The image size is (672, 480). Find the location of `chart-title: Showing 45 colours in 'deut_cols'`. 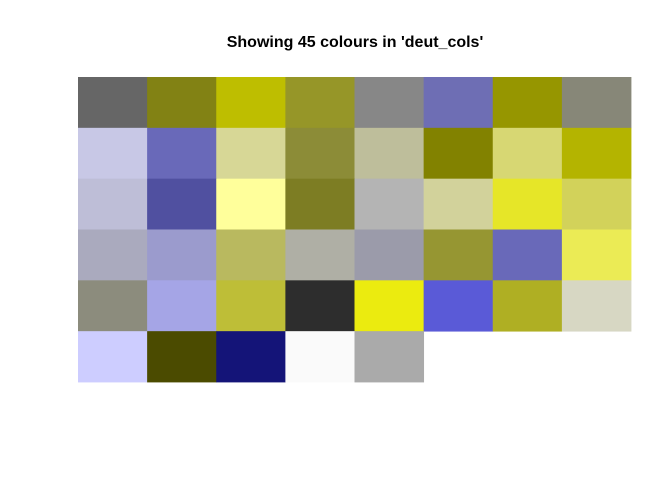

chart-title: Showing 45 colours in 'deut_cols' is located at coordinates (355, 42).